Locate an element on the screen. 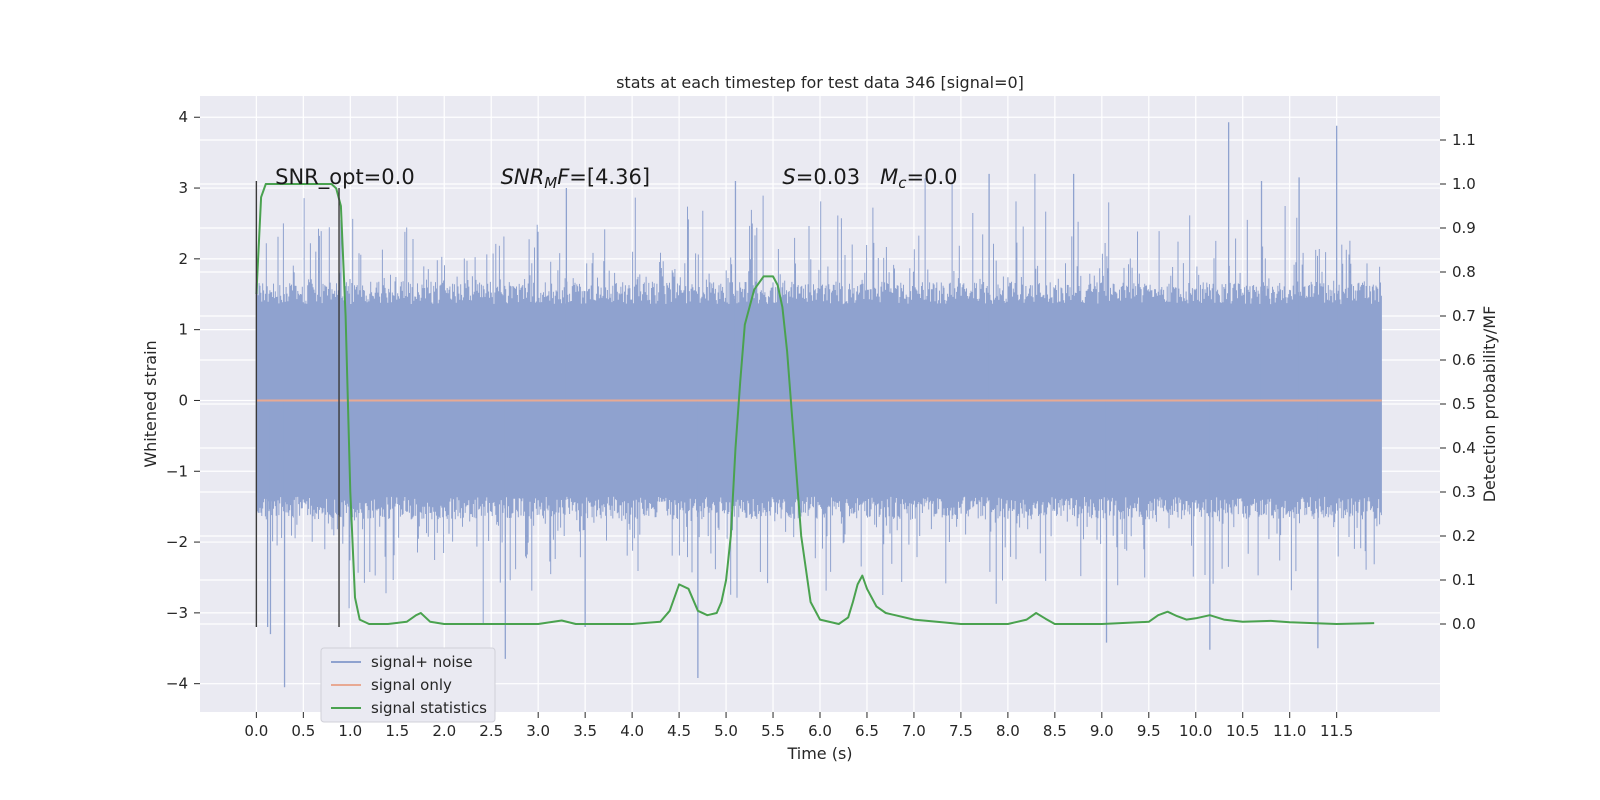  x-tick-label: 11.5 is located at coordinates (1336, 731).